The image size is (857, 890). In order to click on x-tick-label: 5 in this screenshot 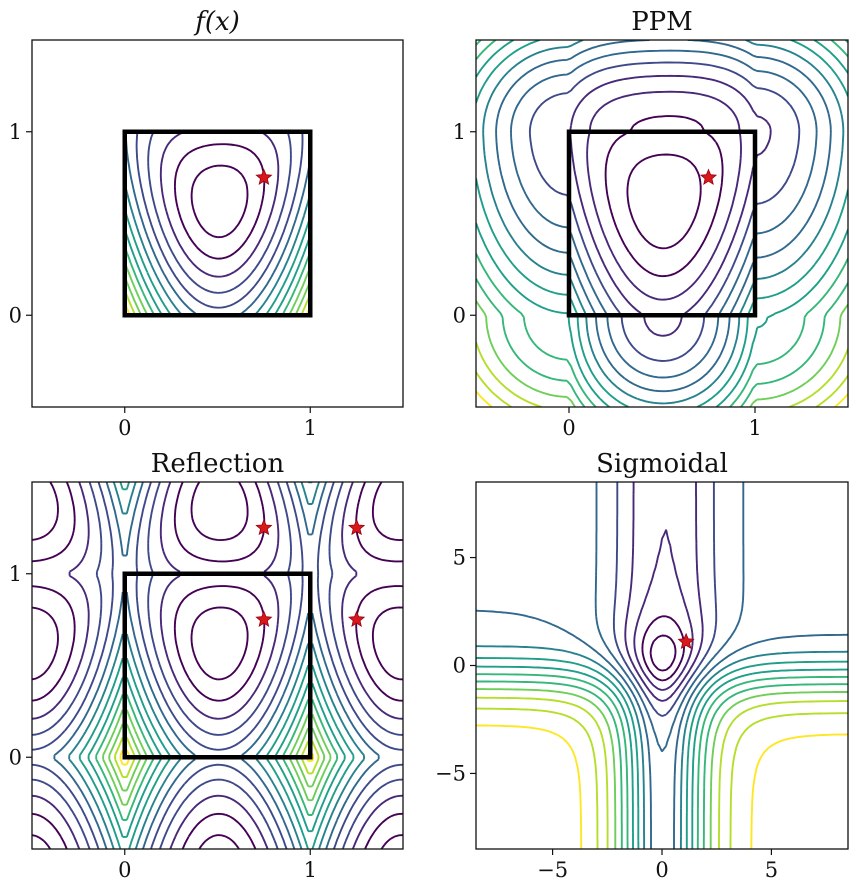, I will do `click(771, 870)`.